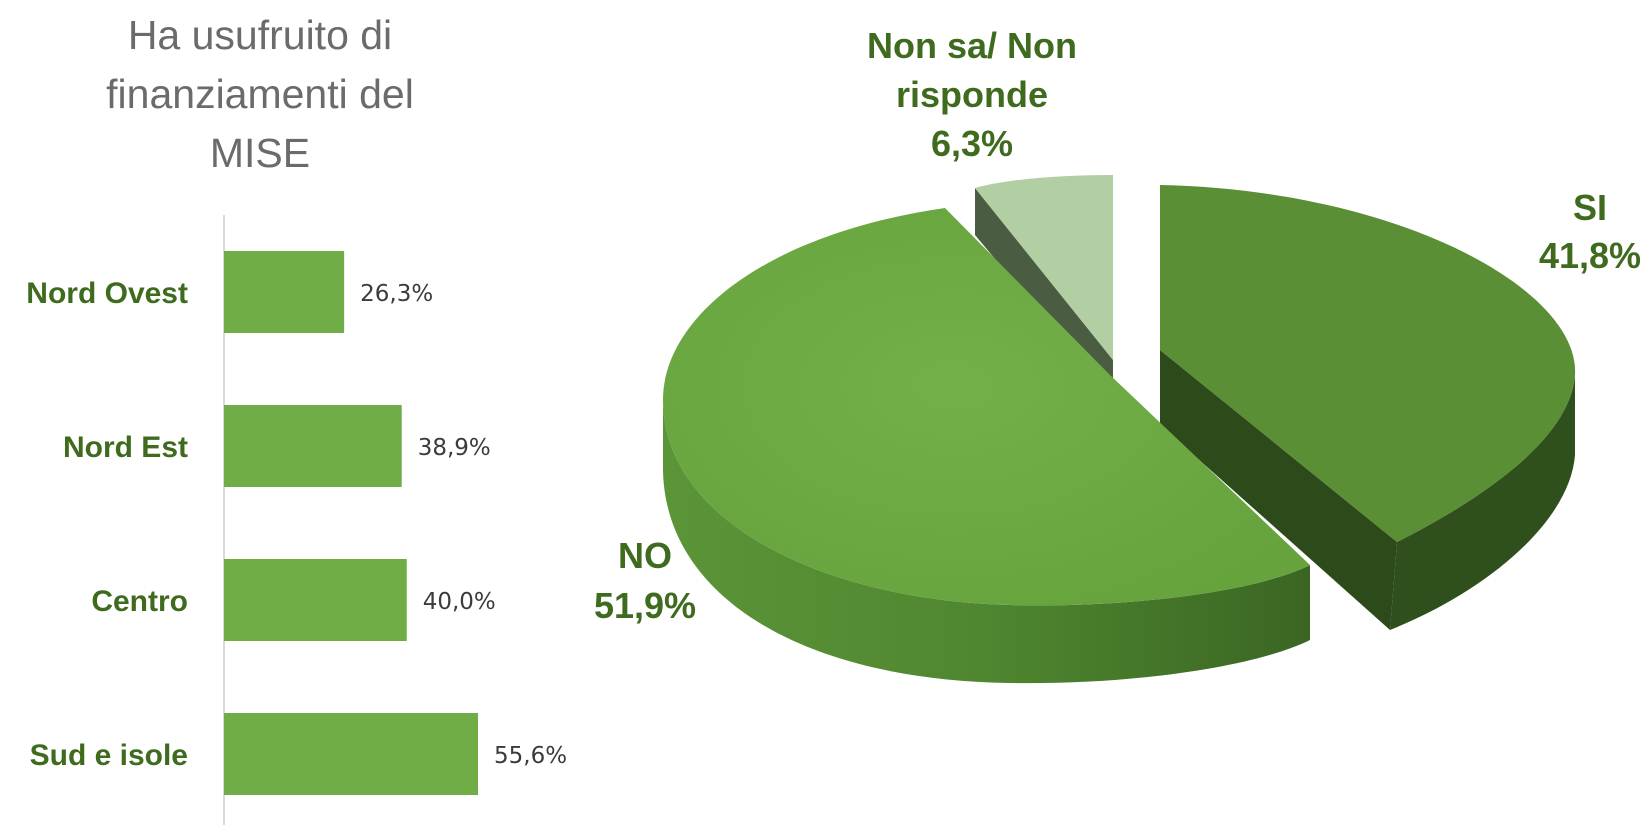 Image resolution: width=1643 pixels, height=825 pixels. Describe the element at coordinates (260, 35) in the screenshot. I see `bar-chart-title-line-1: Ha usufruito di` at that location.